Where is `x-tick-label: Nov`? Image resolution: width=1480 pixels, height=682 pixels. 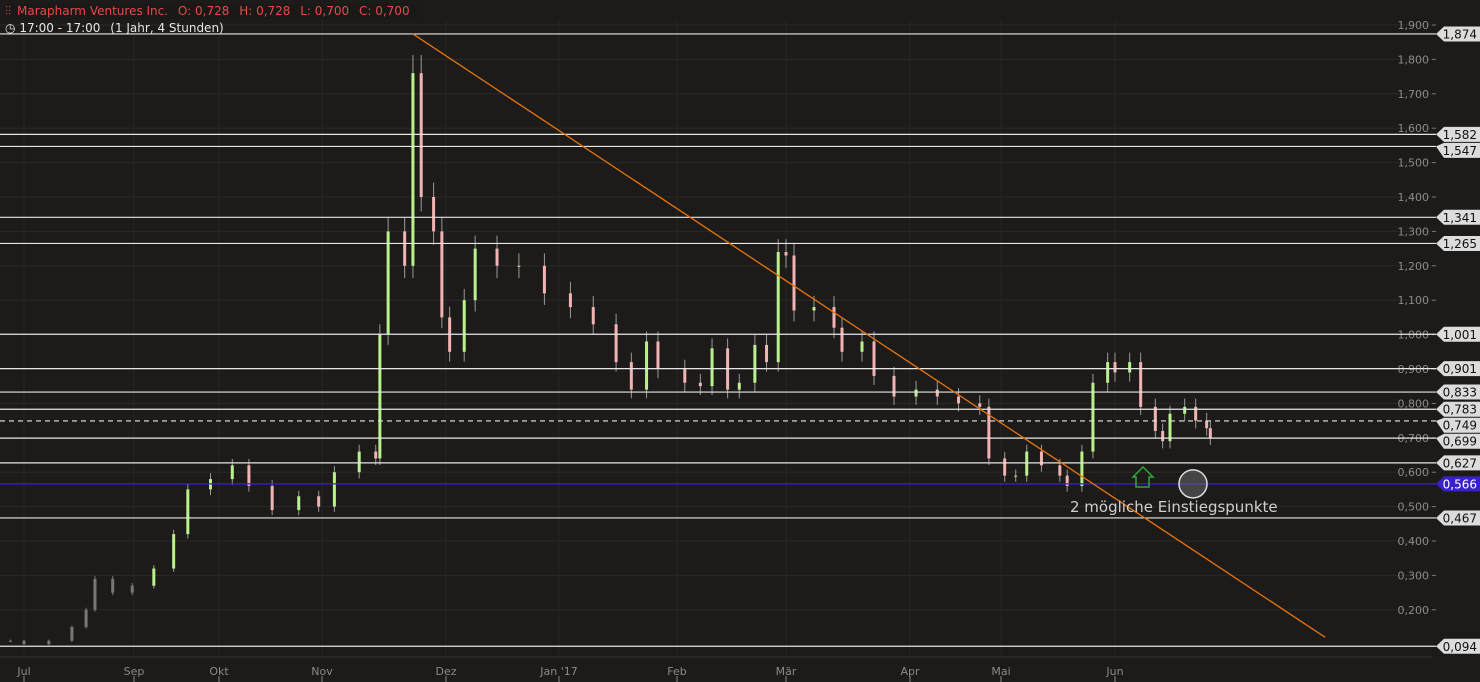 x-tick-label: Nov is located at coordinates (322, 671).